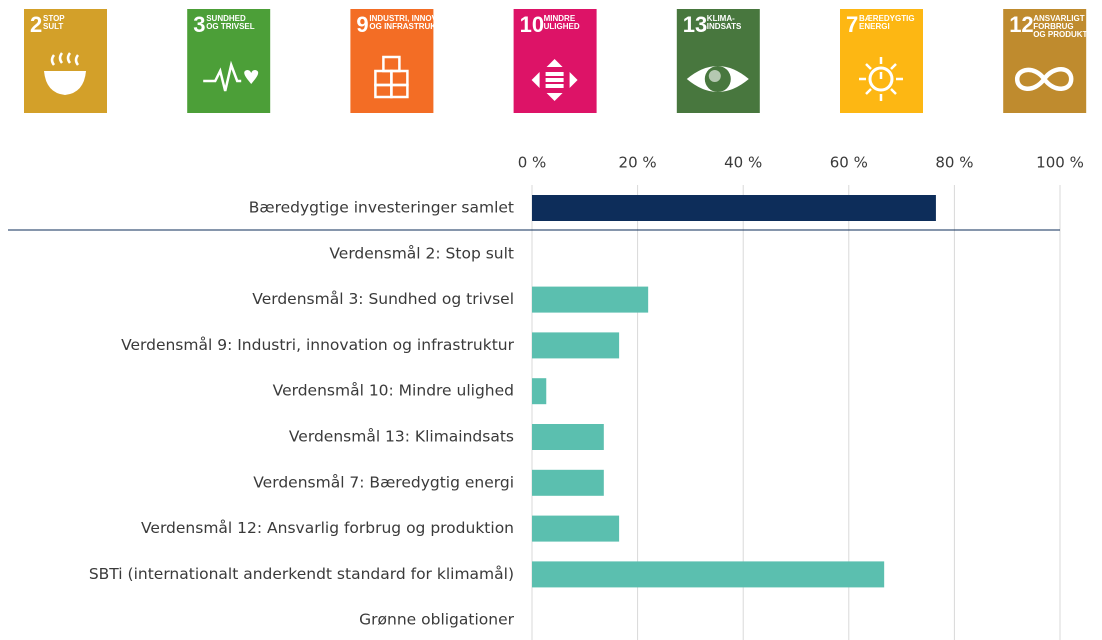  I want to click on category-label: Verdensmål 7: Bæredygtig energi, so click(383, 482).